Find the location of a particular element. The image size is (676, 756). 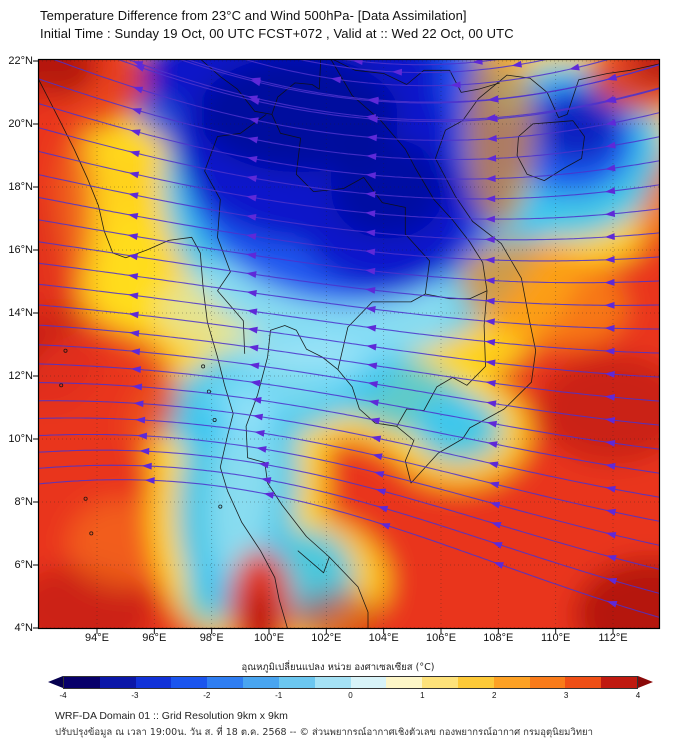

x-axis-label: 108°E is located at coordinates (498, 638).